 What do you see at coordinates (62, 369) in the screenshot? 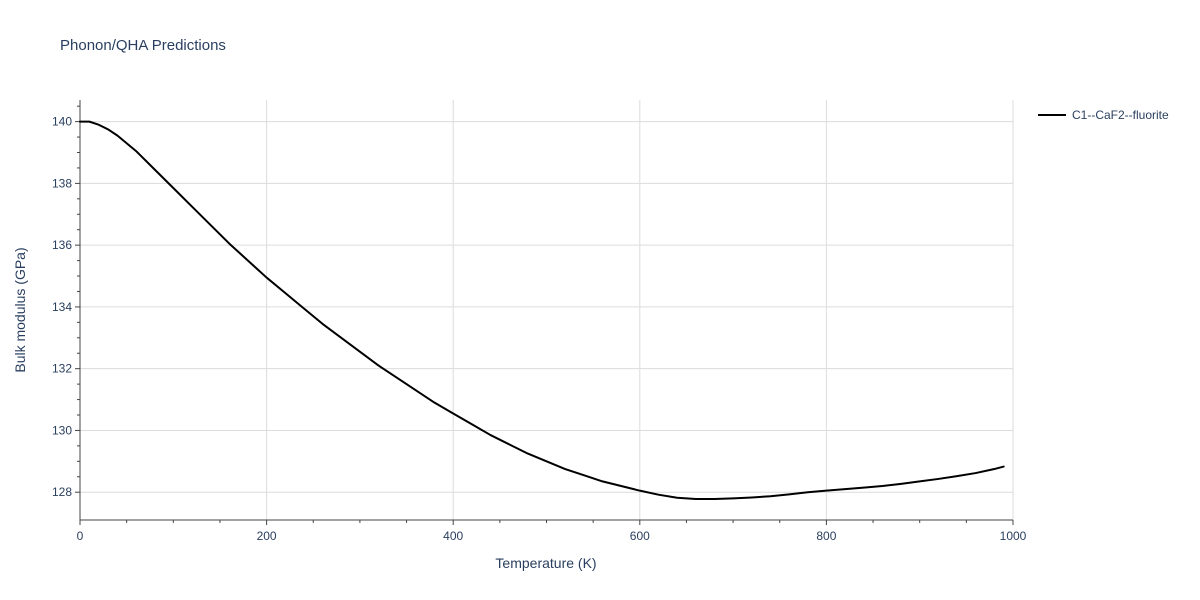
I see `y-tick-label: 132` at bounding box center [62, 369].